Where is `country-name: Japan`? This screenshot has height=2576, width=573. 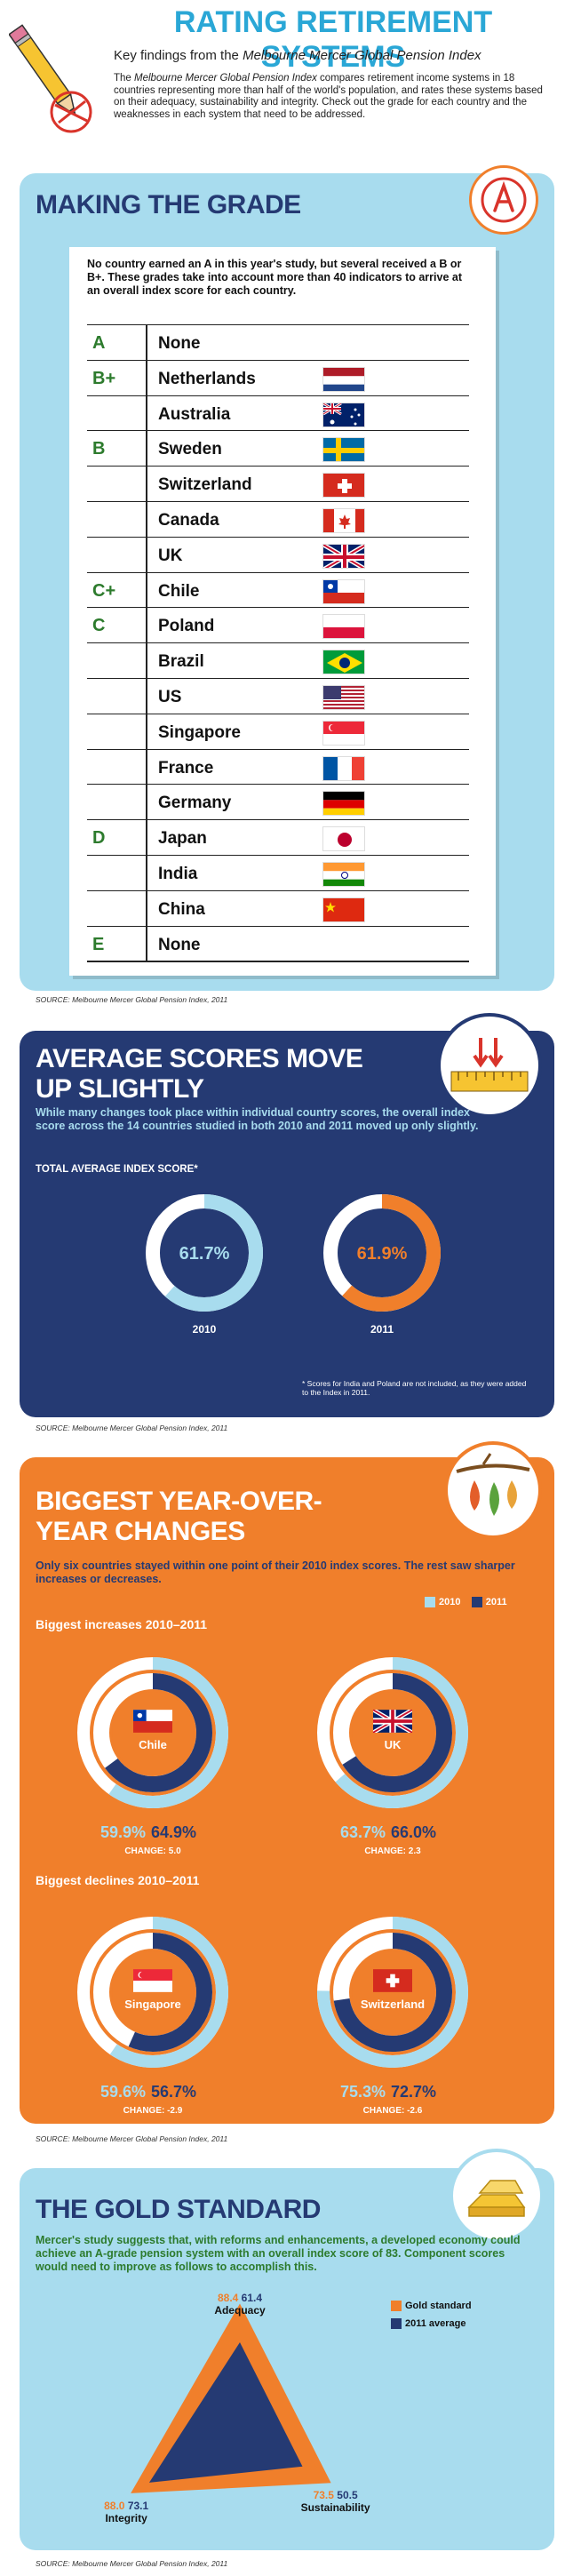
country-name: Japan is located at coordinates (182, 839).